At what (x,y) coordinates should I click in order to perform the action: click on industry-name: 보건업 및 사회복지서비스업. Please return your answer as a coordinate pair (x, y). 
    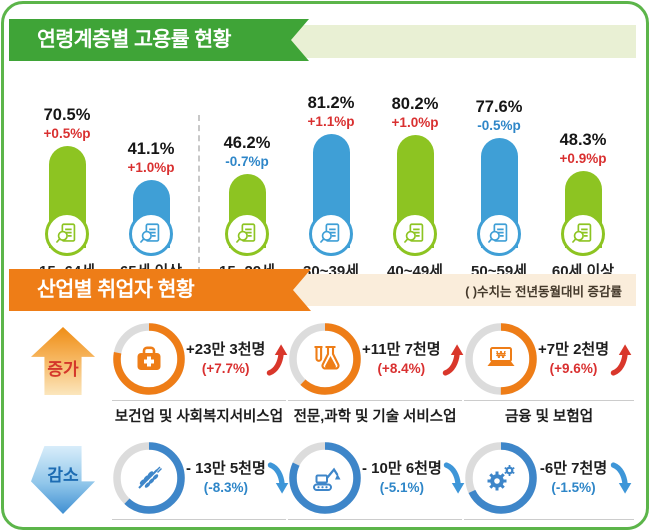
    Looking at the image, I should click on (199, 417).